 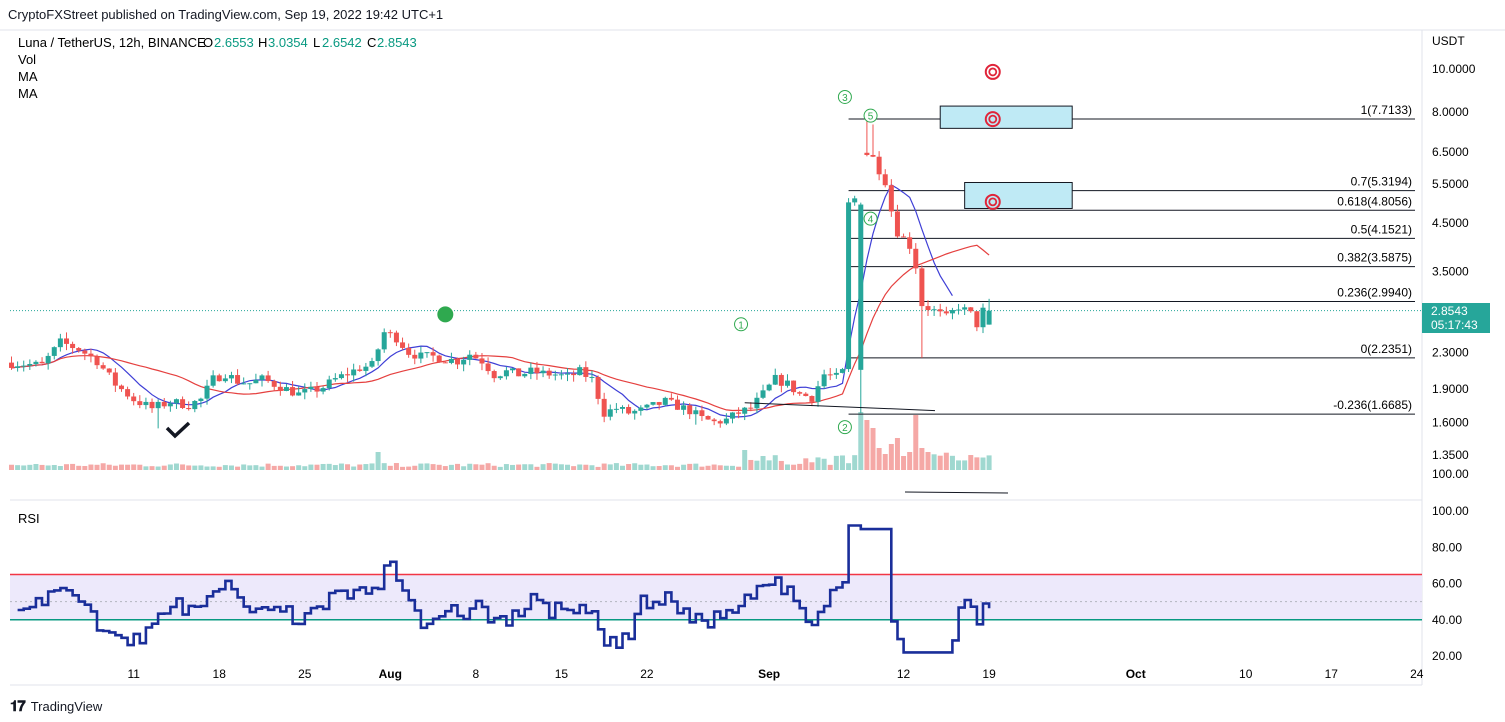 What do you see at coordinates (845, 98) in the screenshot?
I see `wave-label-2: 3` at bounding box center [845, 98].